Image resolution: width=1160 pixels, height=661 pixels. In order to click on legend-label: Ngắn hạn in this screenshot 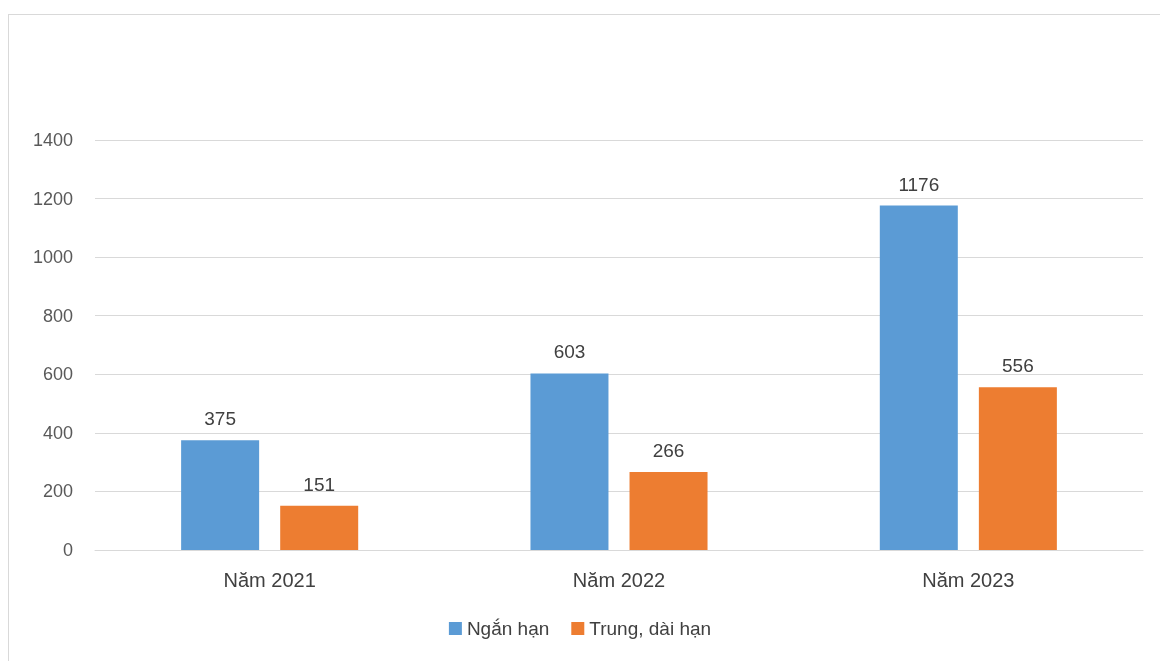, I will do `click(508, 628)`.